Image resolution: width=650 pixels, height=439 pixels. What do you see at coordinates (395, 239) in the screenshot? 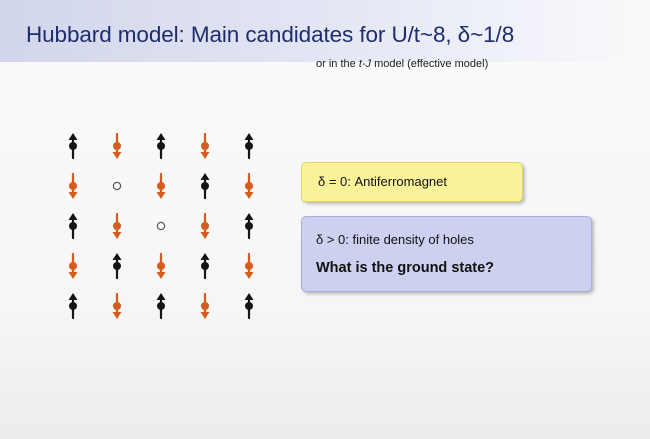
I see `hole-density-label: δ > 0: finite density of holes` at bounding box center [395, 239].